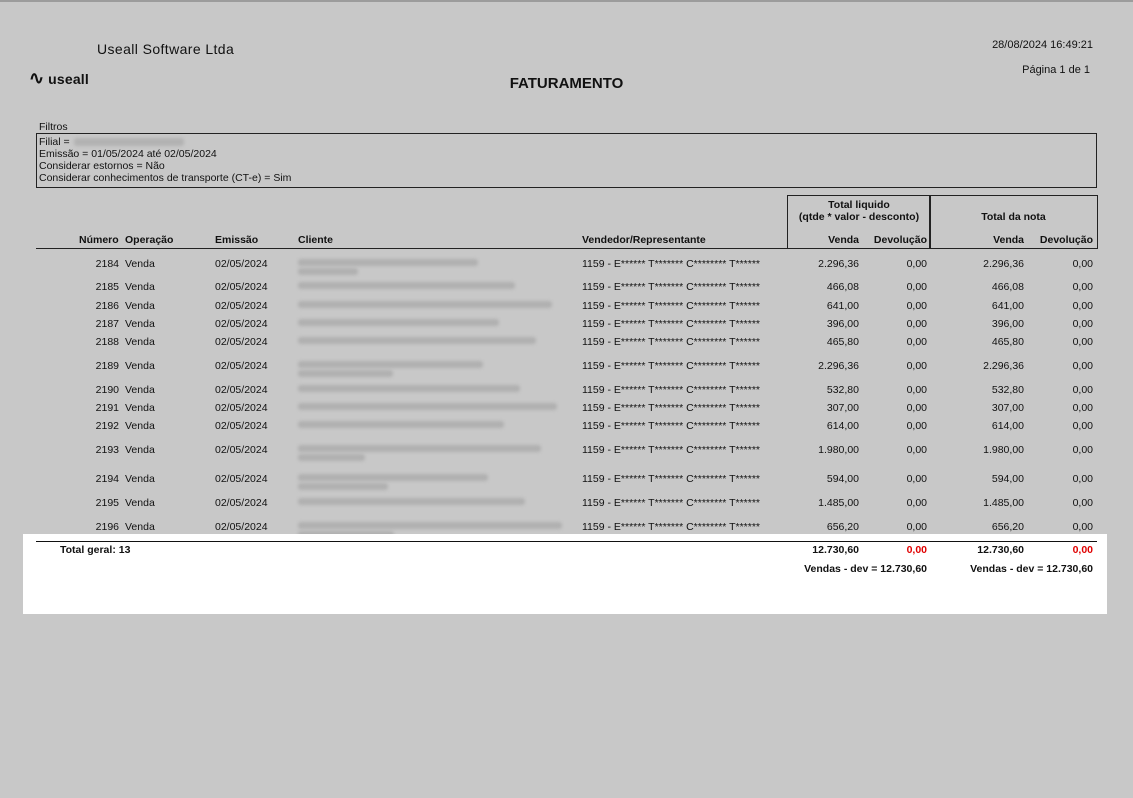  Describe the element at coordinates (316, 240) in the screenshot. I see `col-header-cliente: Cliente` at that location.